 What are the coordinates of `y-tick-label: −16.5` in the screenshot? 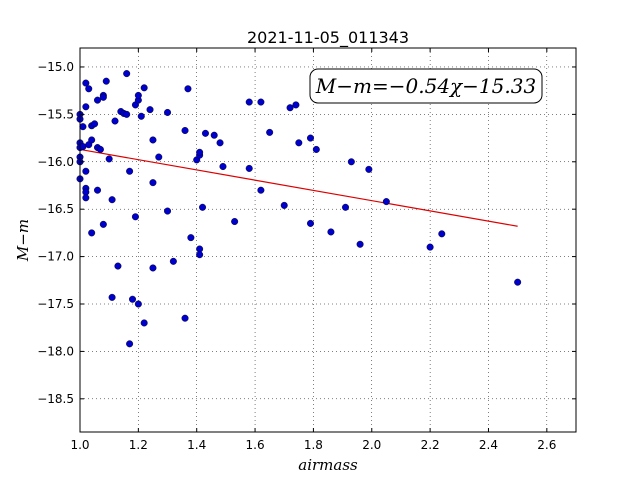 It's located at (55, 209).